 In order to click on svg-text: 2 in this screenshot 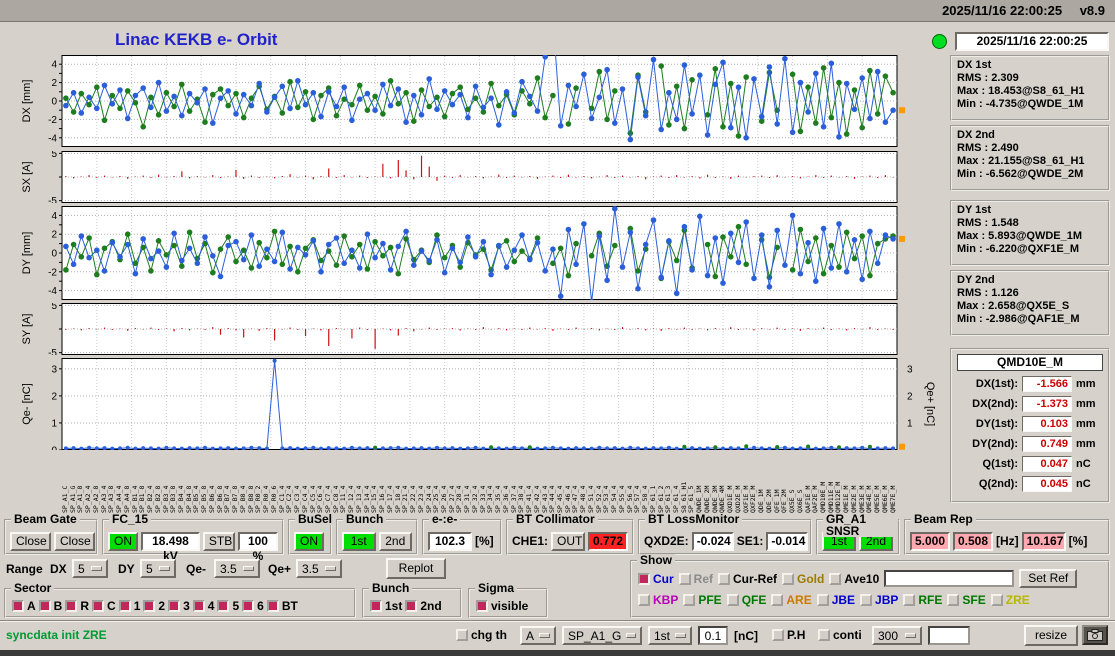, I will do `click(54, 396)`.